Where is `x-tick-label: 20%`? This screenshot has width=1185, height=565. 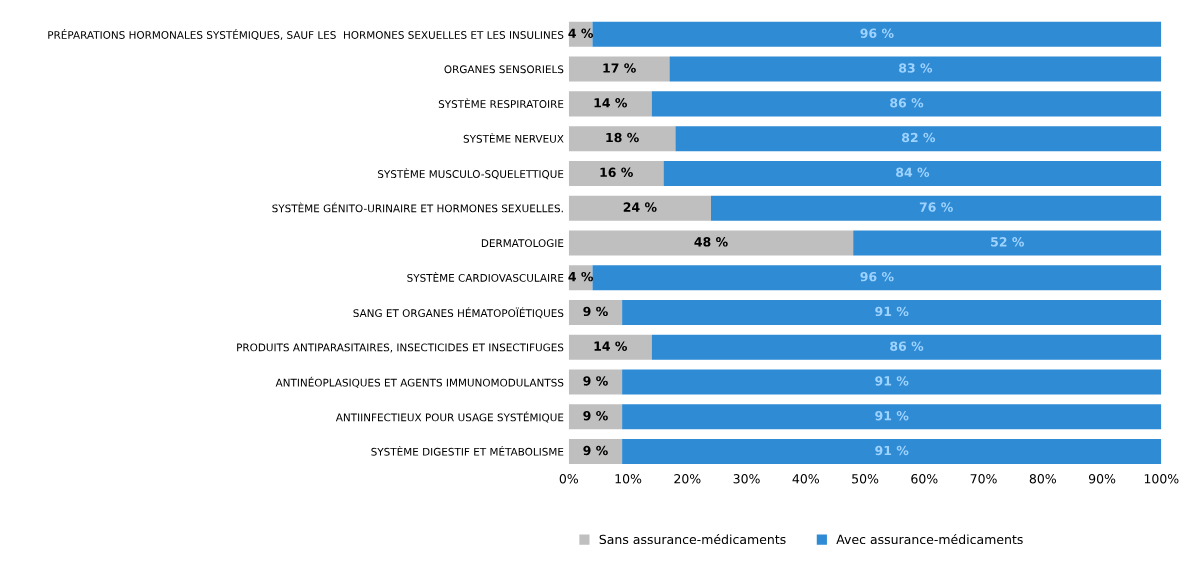 x-tick-label: 20% is located at coordinates (687, 479).